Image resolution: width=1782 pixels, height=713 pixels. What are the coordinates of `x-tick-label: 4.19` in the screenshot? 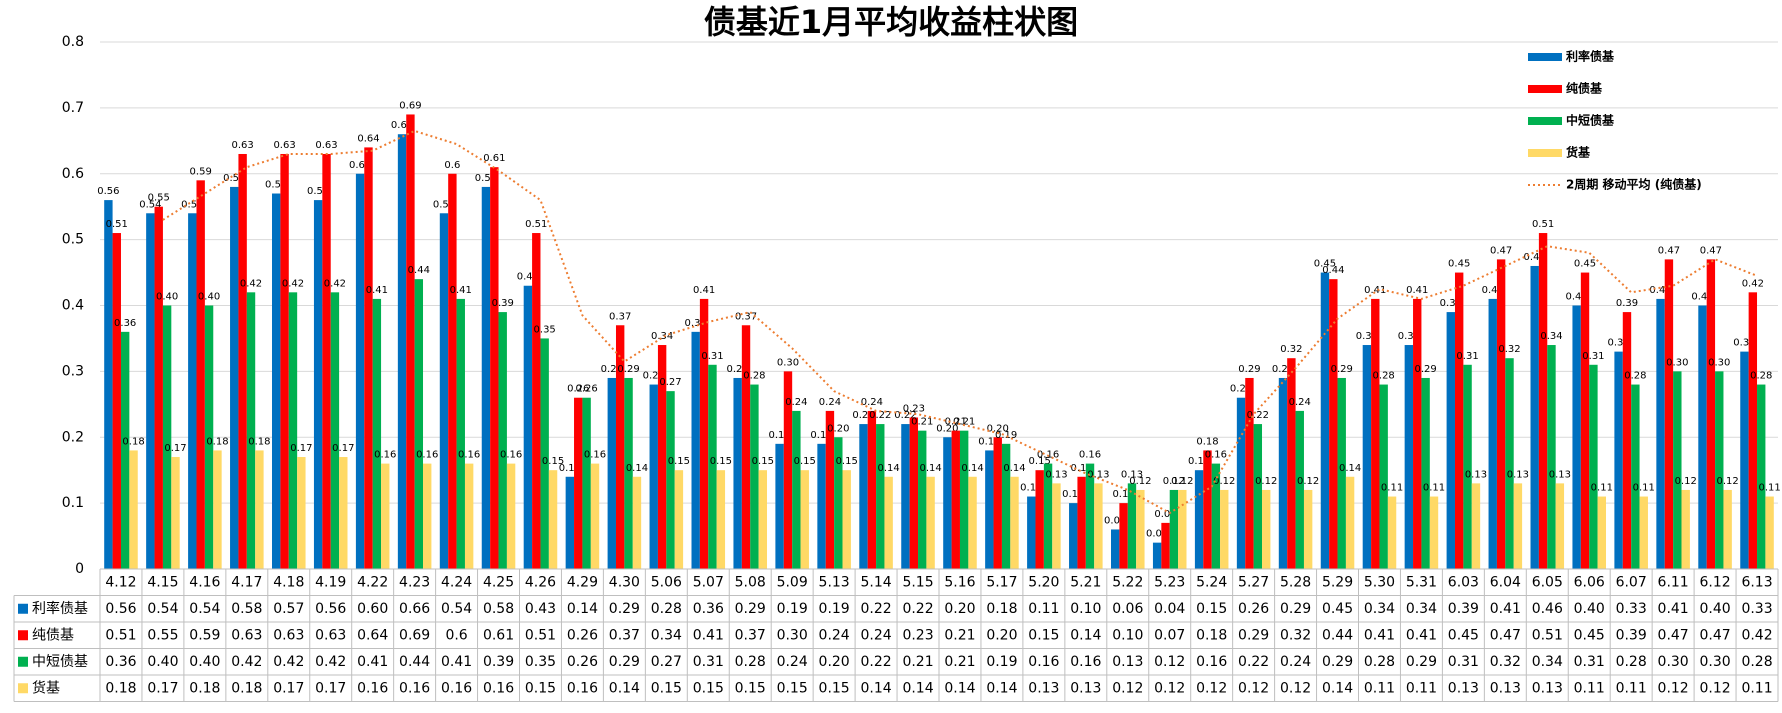 It's located at (330, 582).